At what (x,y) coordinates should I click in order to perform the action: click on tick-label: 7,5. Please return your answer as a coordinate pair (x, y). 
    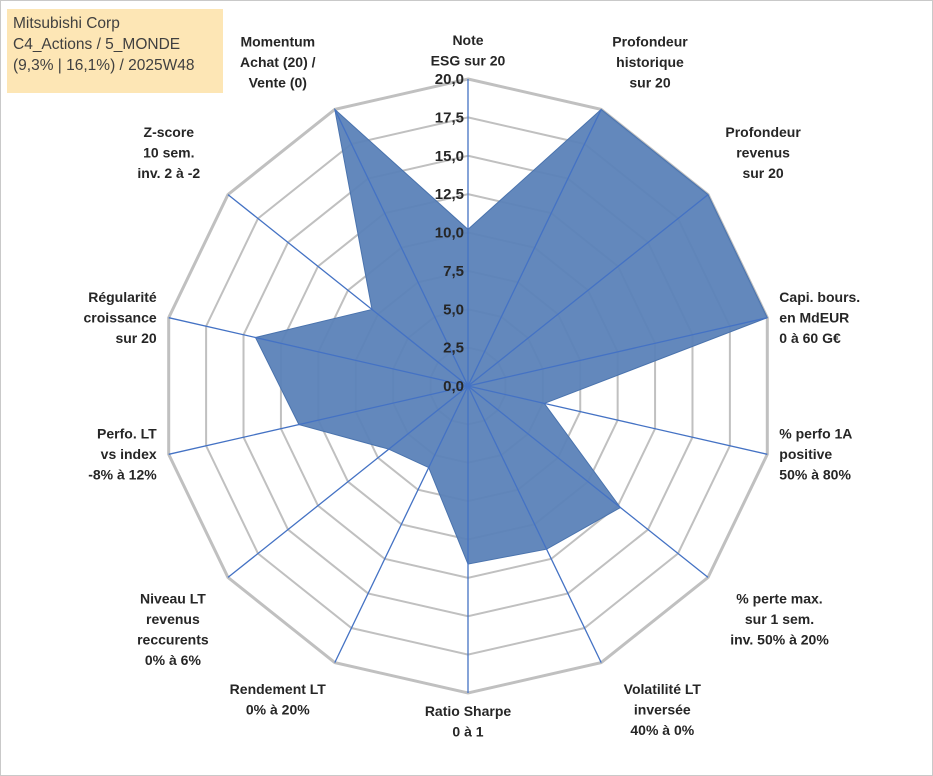
    Looking at the image, I should click on (453, 271).